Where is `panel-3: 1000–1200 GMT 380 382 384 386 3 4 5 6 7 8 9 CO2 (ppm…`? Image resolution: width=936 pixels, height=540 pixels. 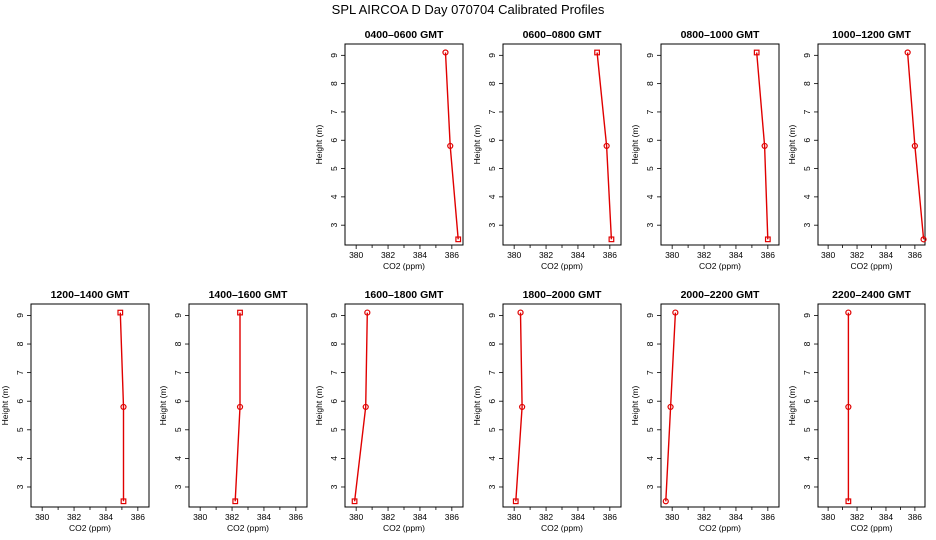 panel-3: 1000–1200 GMT 380 382 384 386 3 4 5 6 7 8 9 CO2 (ppm… is located at coordinates (857, 150).